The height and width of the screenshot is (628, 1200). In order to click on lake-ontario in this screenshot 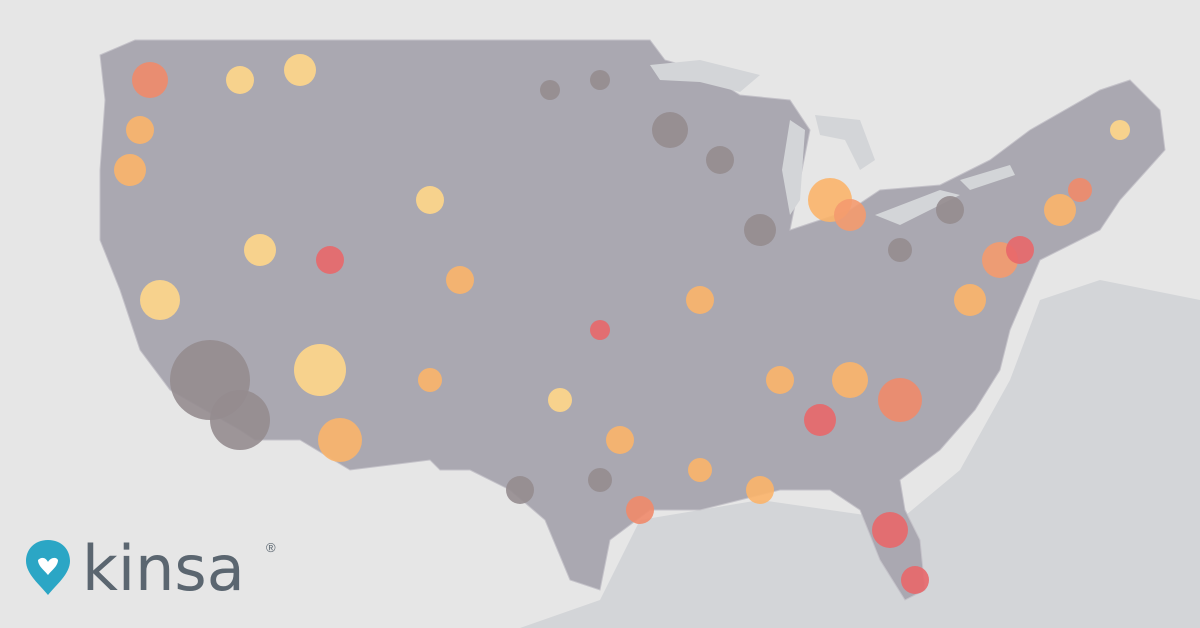, I will do `click(987, 177)`.